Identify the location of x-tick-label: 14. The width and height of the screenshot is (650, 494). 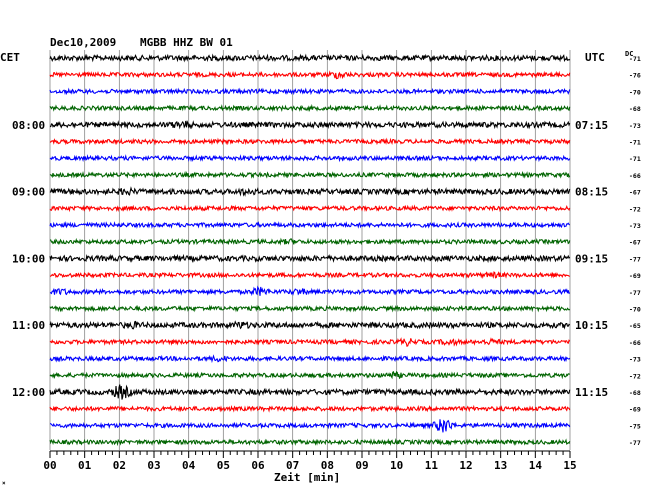
(536, 465).